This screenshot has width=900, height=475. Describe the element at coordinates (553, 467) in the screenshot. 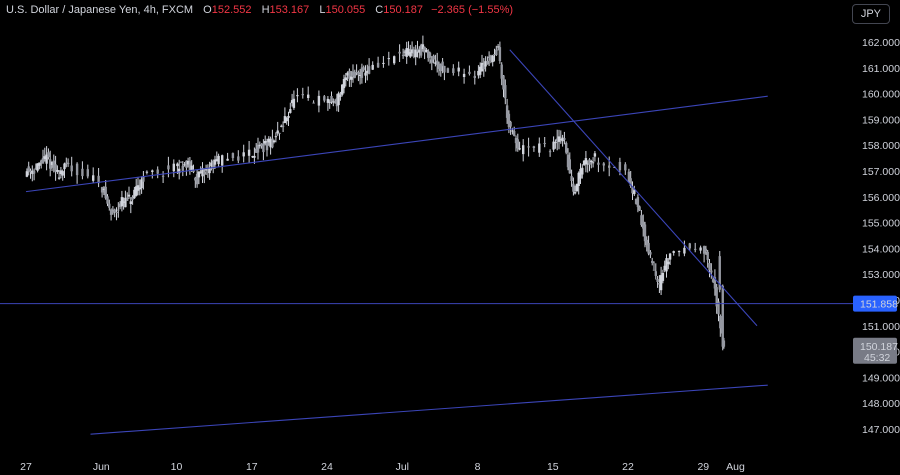

I see `time-tick-label: 15` at that location.